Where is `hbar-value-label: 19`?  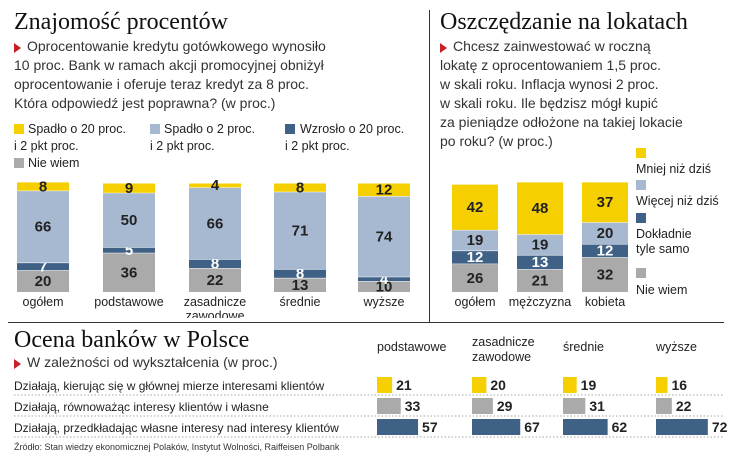
hbar-value-label: 19 is located at coordinates (589, 385).